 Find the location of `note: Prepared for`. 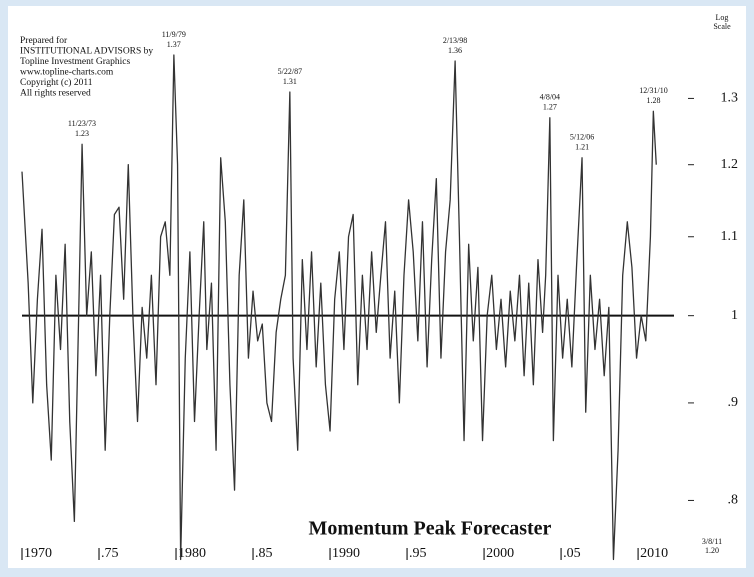

note: Prepared for is located at coordinates (44, 40).